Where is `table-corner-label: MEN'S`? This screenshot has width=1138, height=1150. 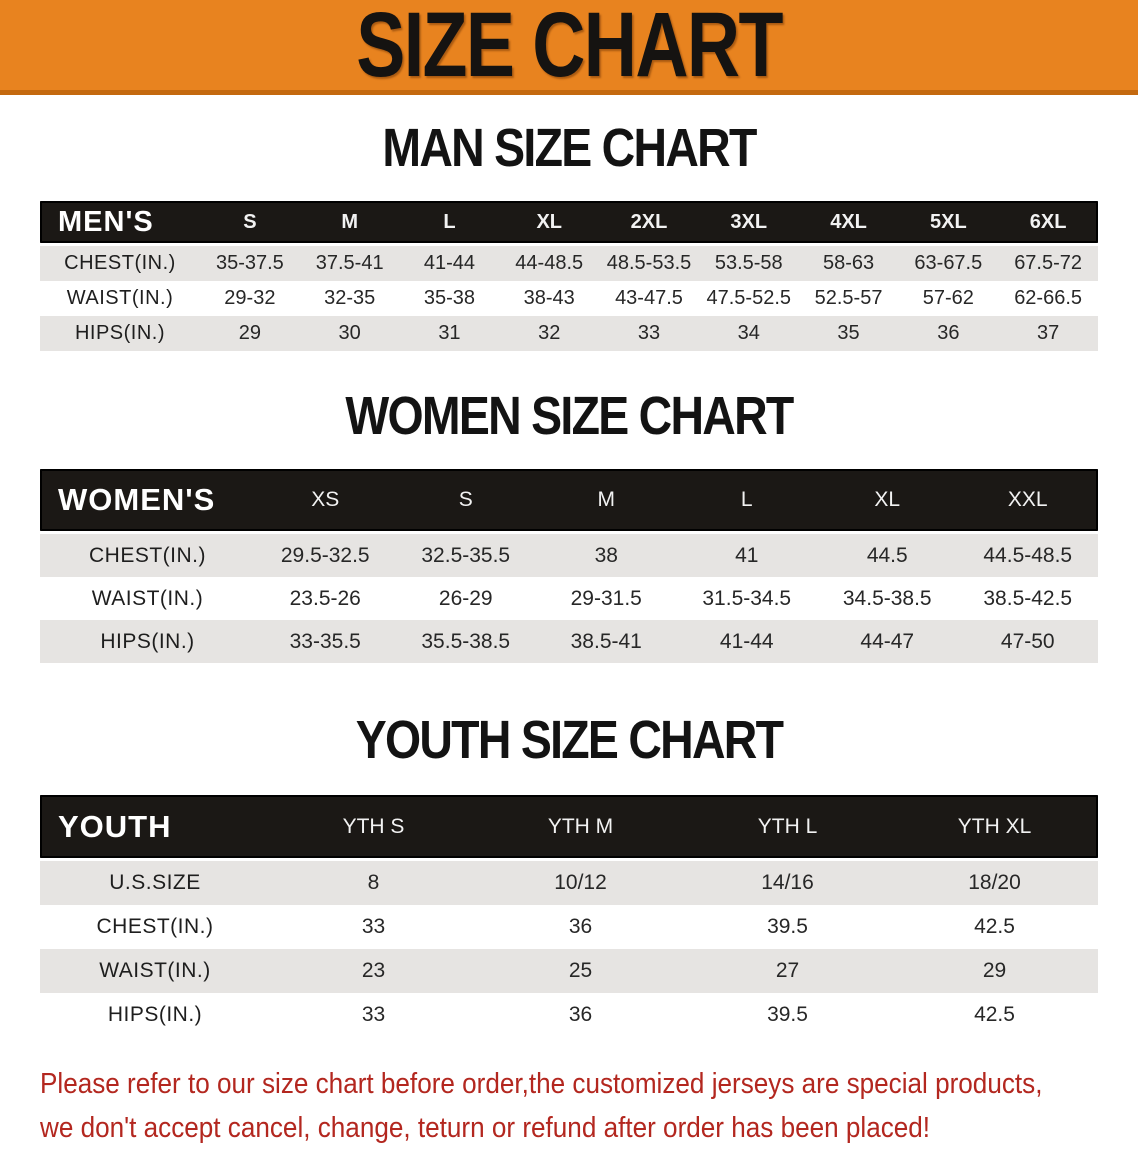
table-corner-label: MEN'S is located at coordinates (120, 222).